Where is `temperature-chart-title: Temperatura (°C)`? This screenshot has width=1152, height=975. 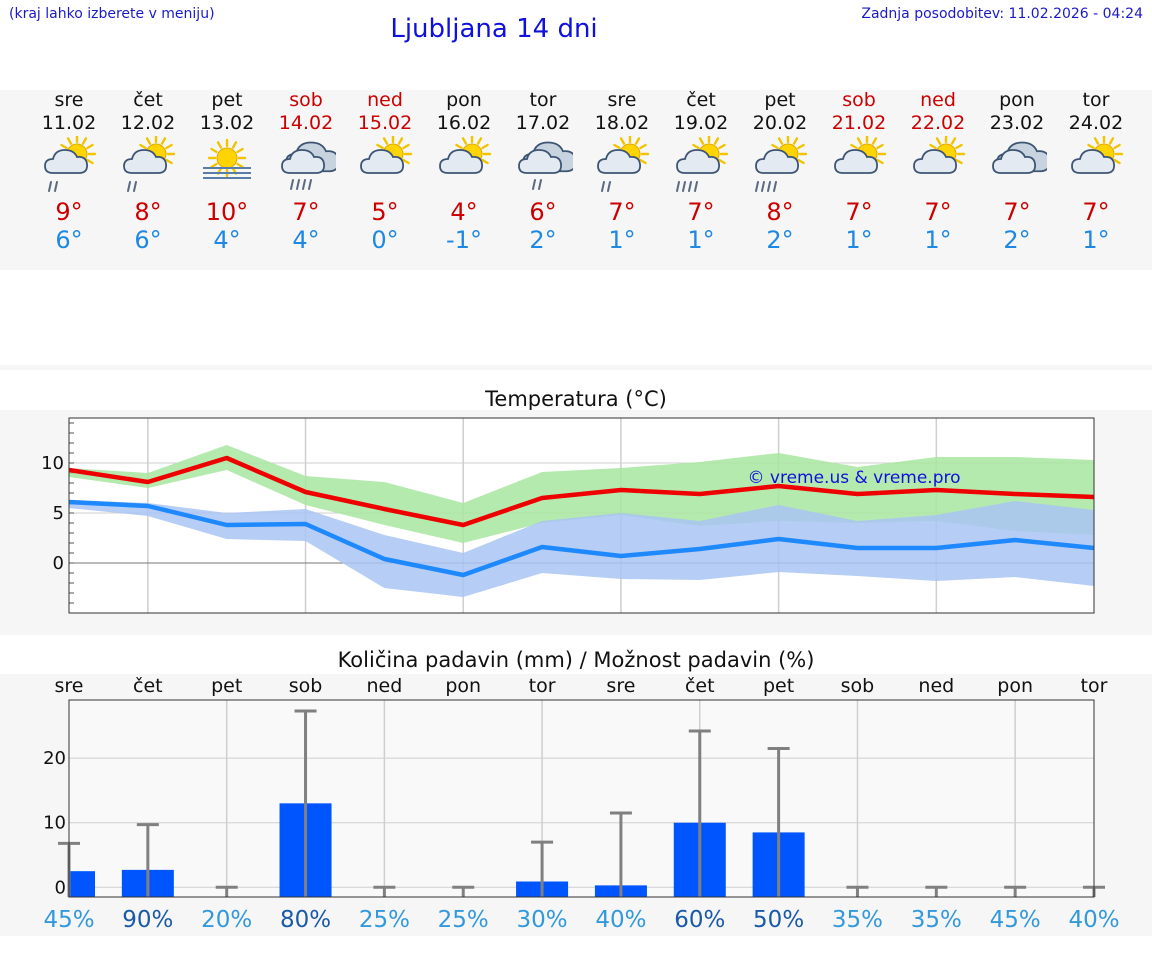 temperature-chart-title: Temperatura (°C) is located at coordinates (576, 399).